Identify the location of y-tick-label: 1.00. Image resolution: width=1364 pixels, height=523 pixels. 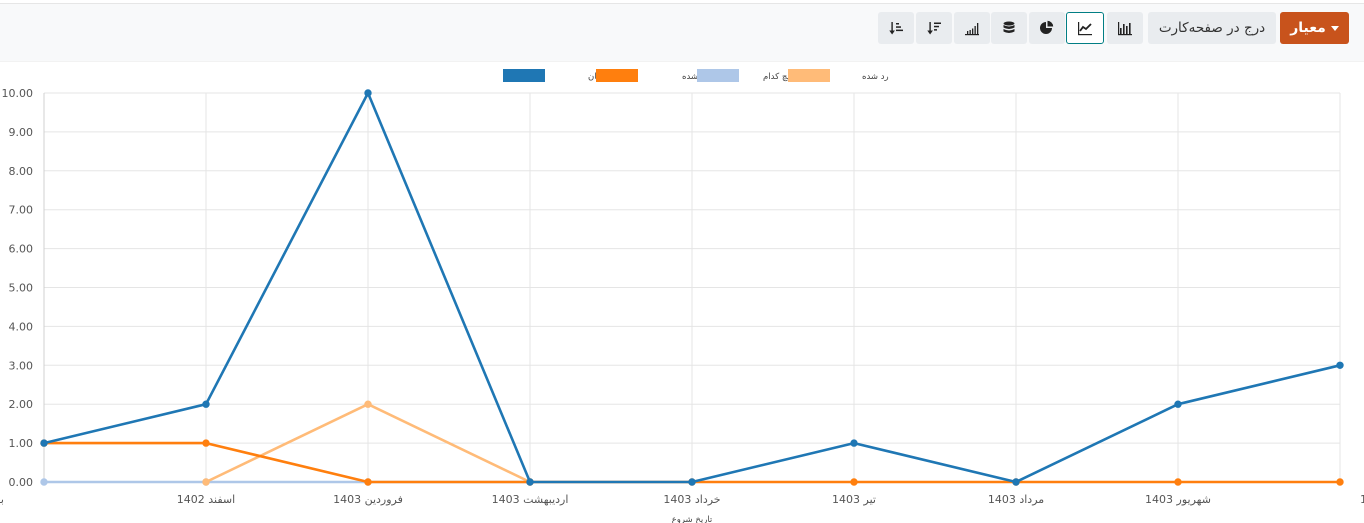
(21, 443).